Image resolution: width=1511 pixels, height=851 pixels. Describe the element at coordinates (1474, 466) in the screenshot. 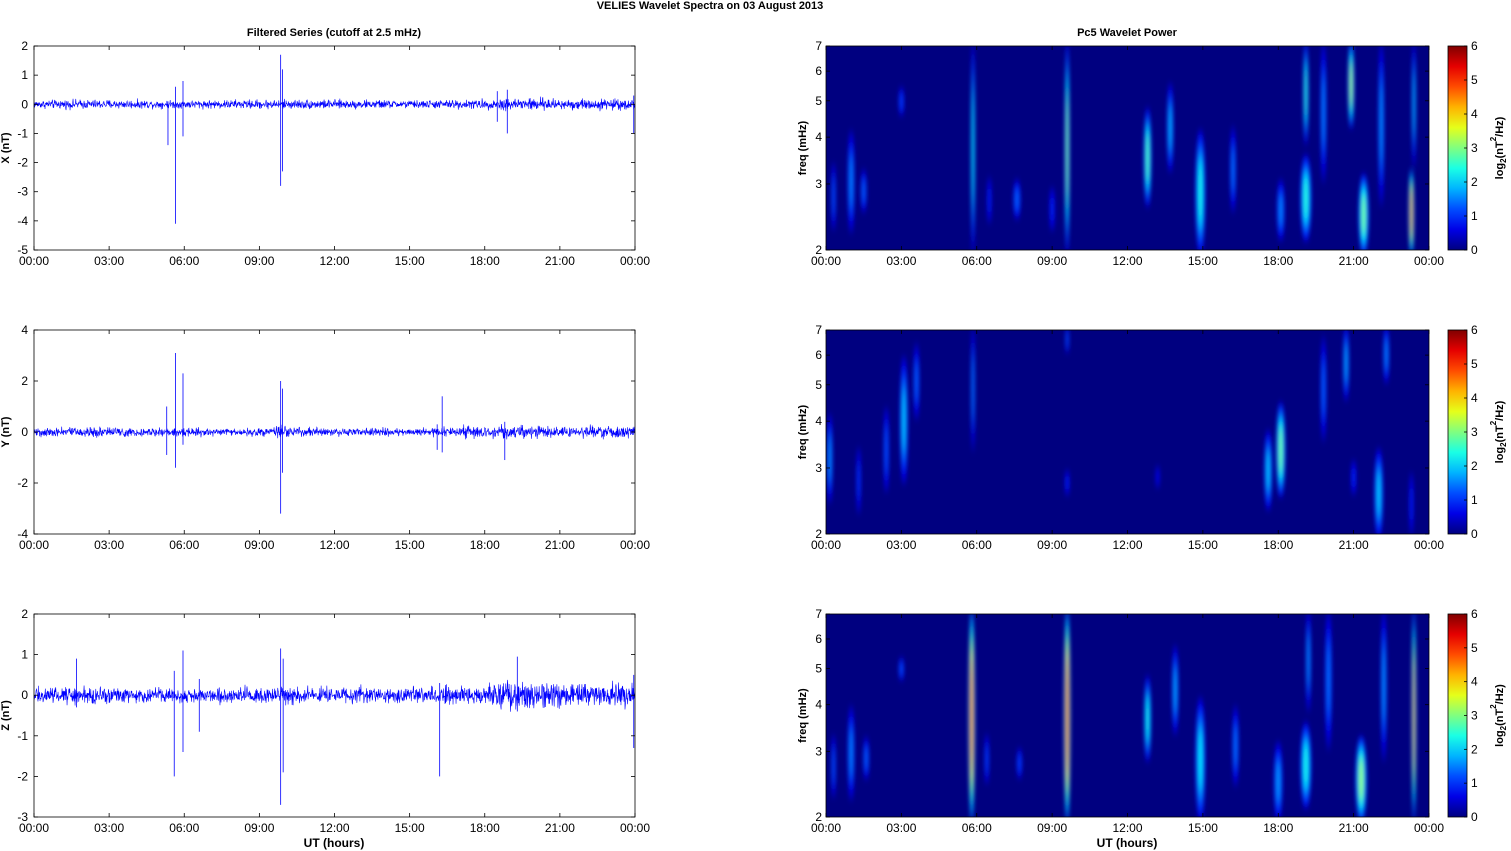

I see `colorbar-tick-label: 2` at that location.